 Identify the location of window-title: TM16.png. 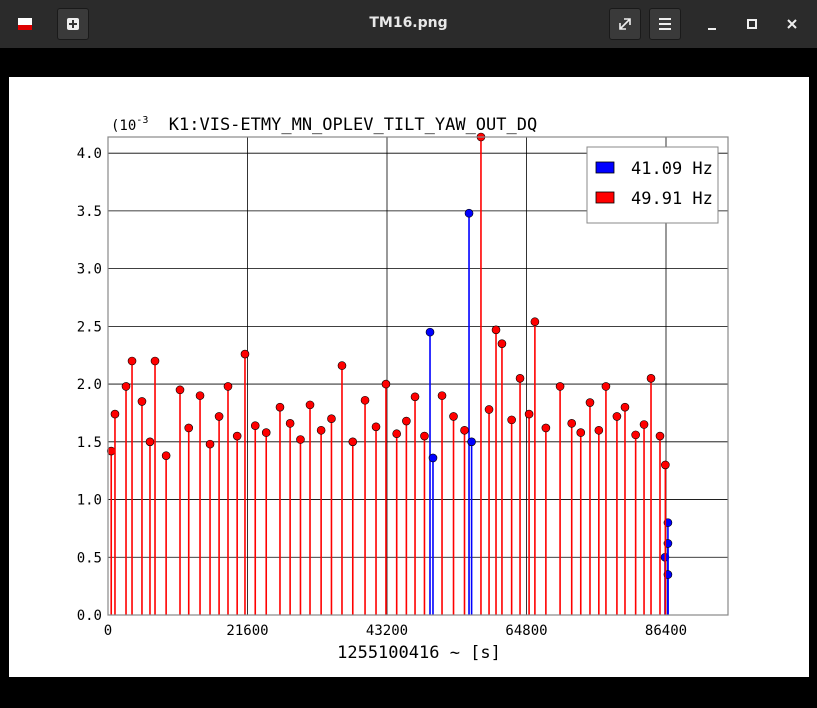
(408, 23).